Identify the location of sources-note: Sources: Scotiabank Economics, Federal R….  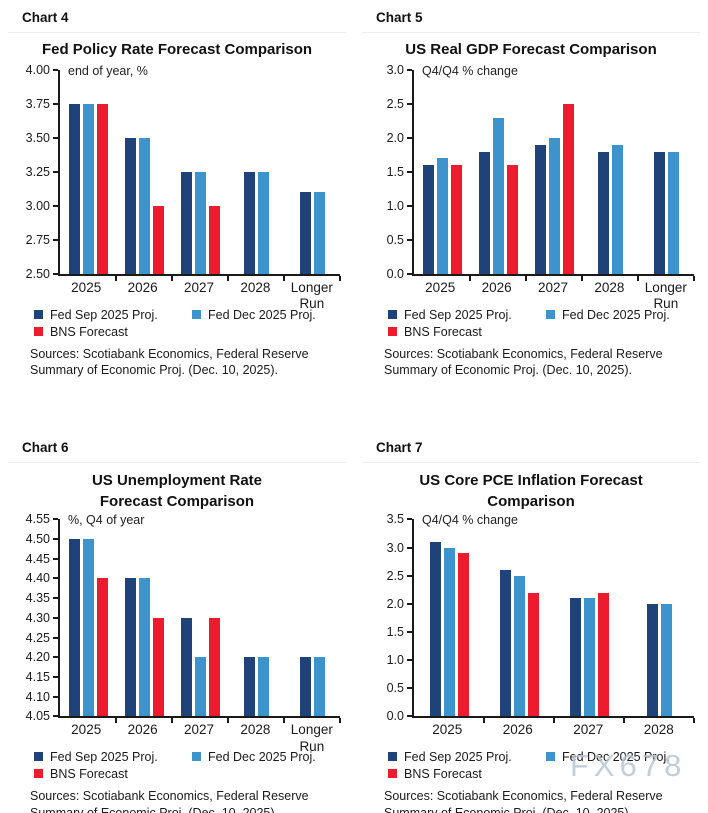
(169, 362).